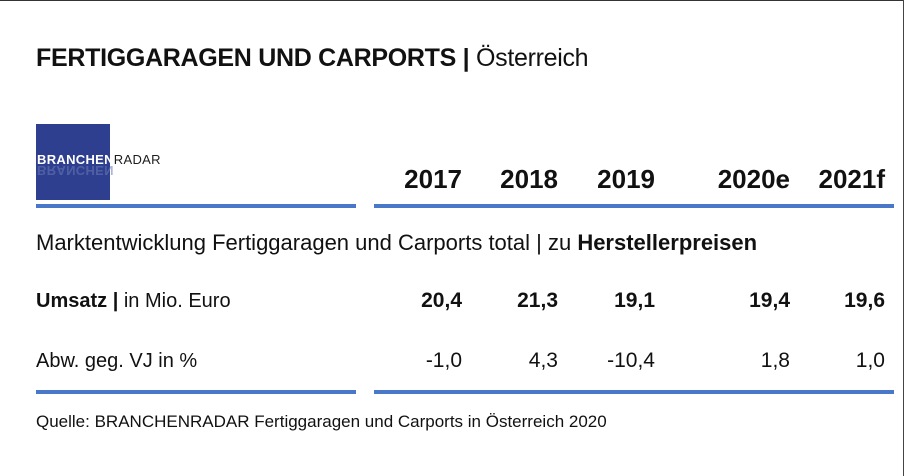 The width and height of the screenshot is (904, 476). Describe the element at coordinates (443, 360) in the screenshot. I see `table-cell: -1,0` at that location.